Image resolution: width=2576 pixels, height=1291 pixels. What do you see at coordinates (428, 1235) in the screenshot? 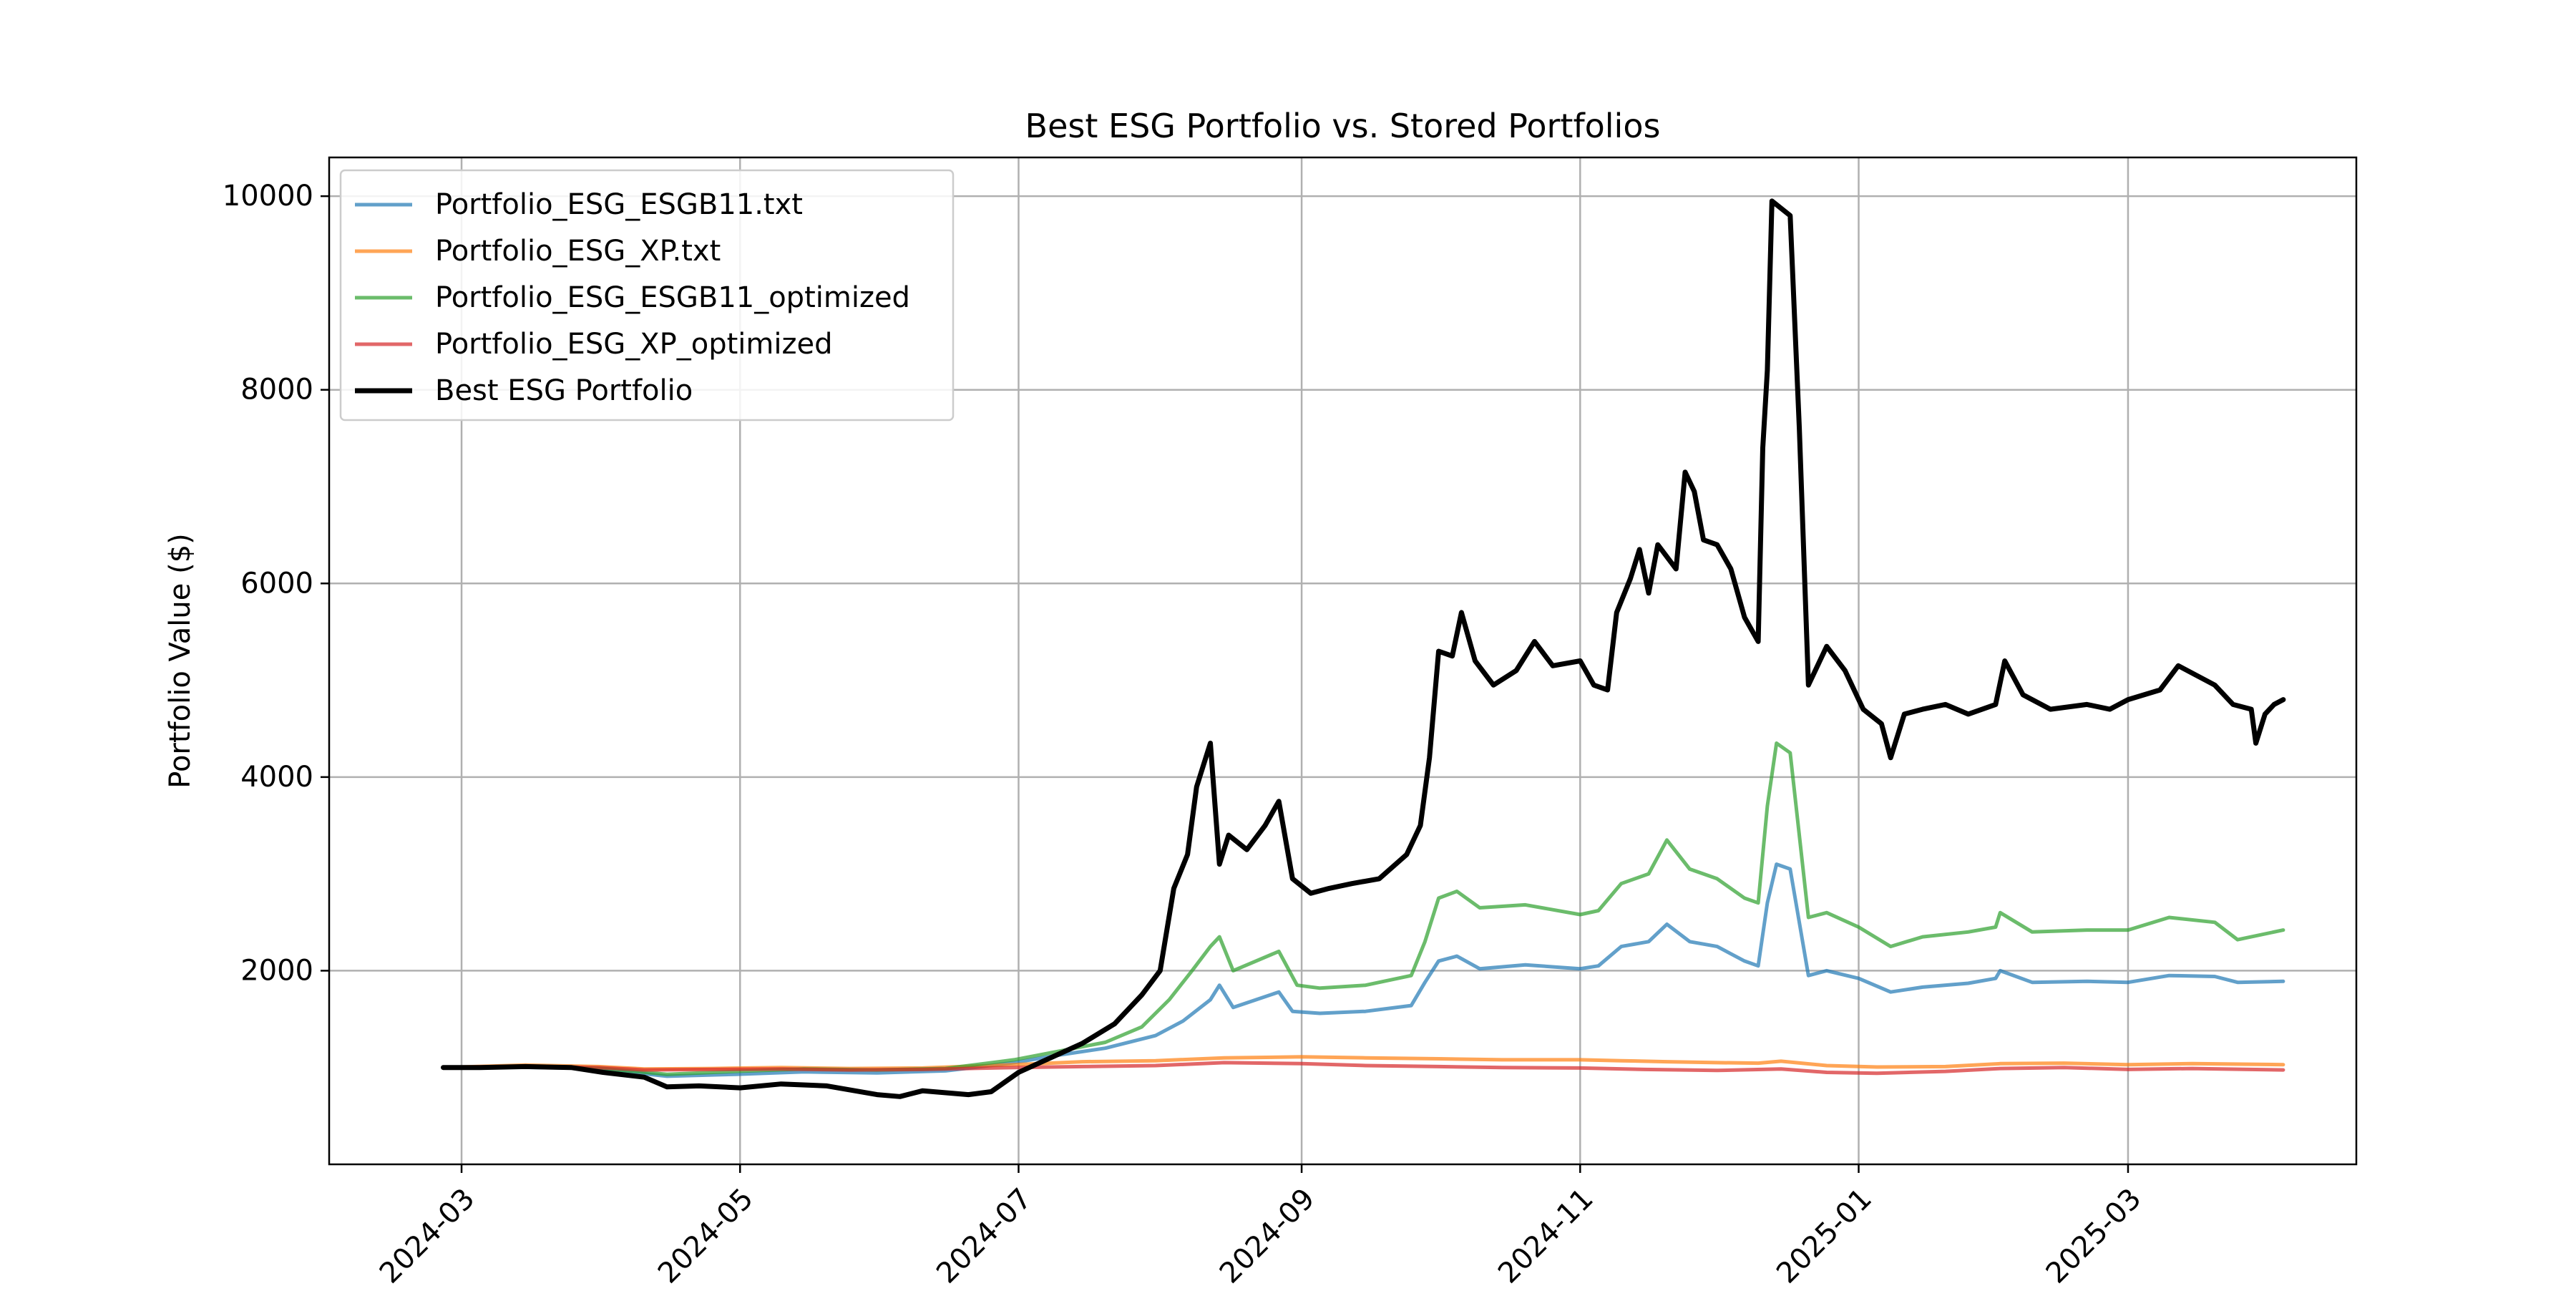
I see `x-tick-label: 2024-03` at bounding box center [428, 1235].